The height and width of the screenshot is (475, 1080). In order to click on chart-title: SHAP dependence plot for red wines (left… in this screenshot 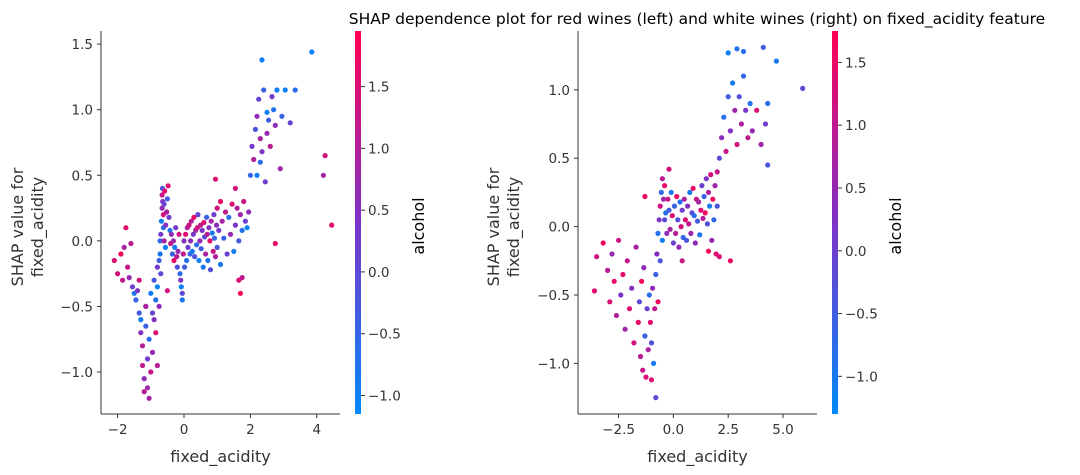, I will do `click(697, 19)`.